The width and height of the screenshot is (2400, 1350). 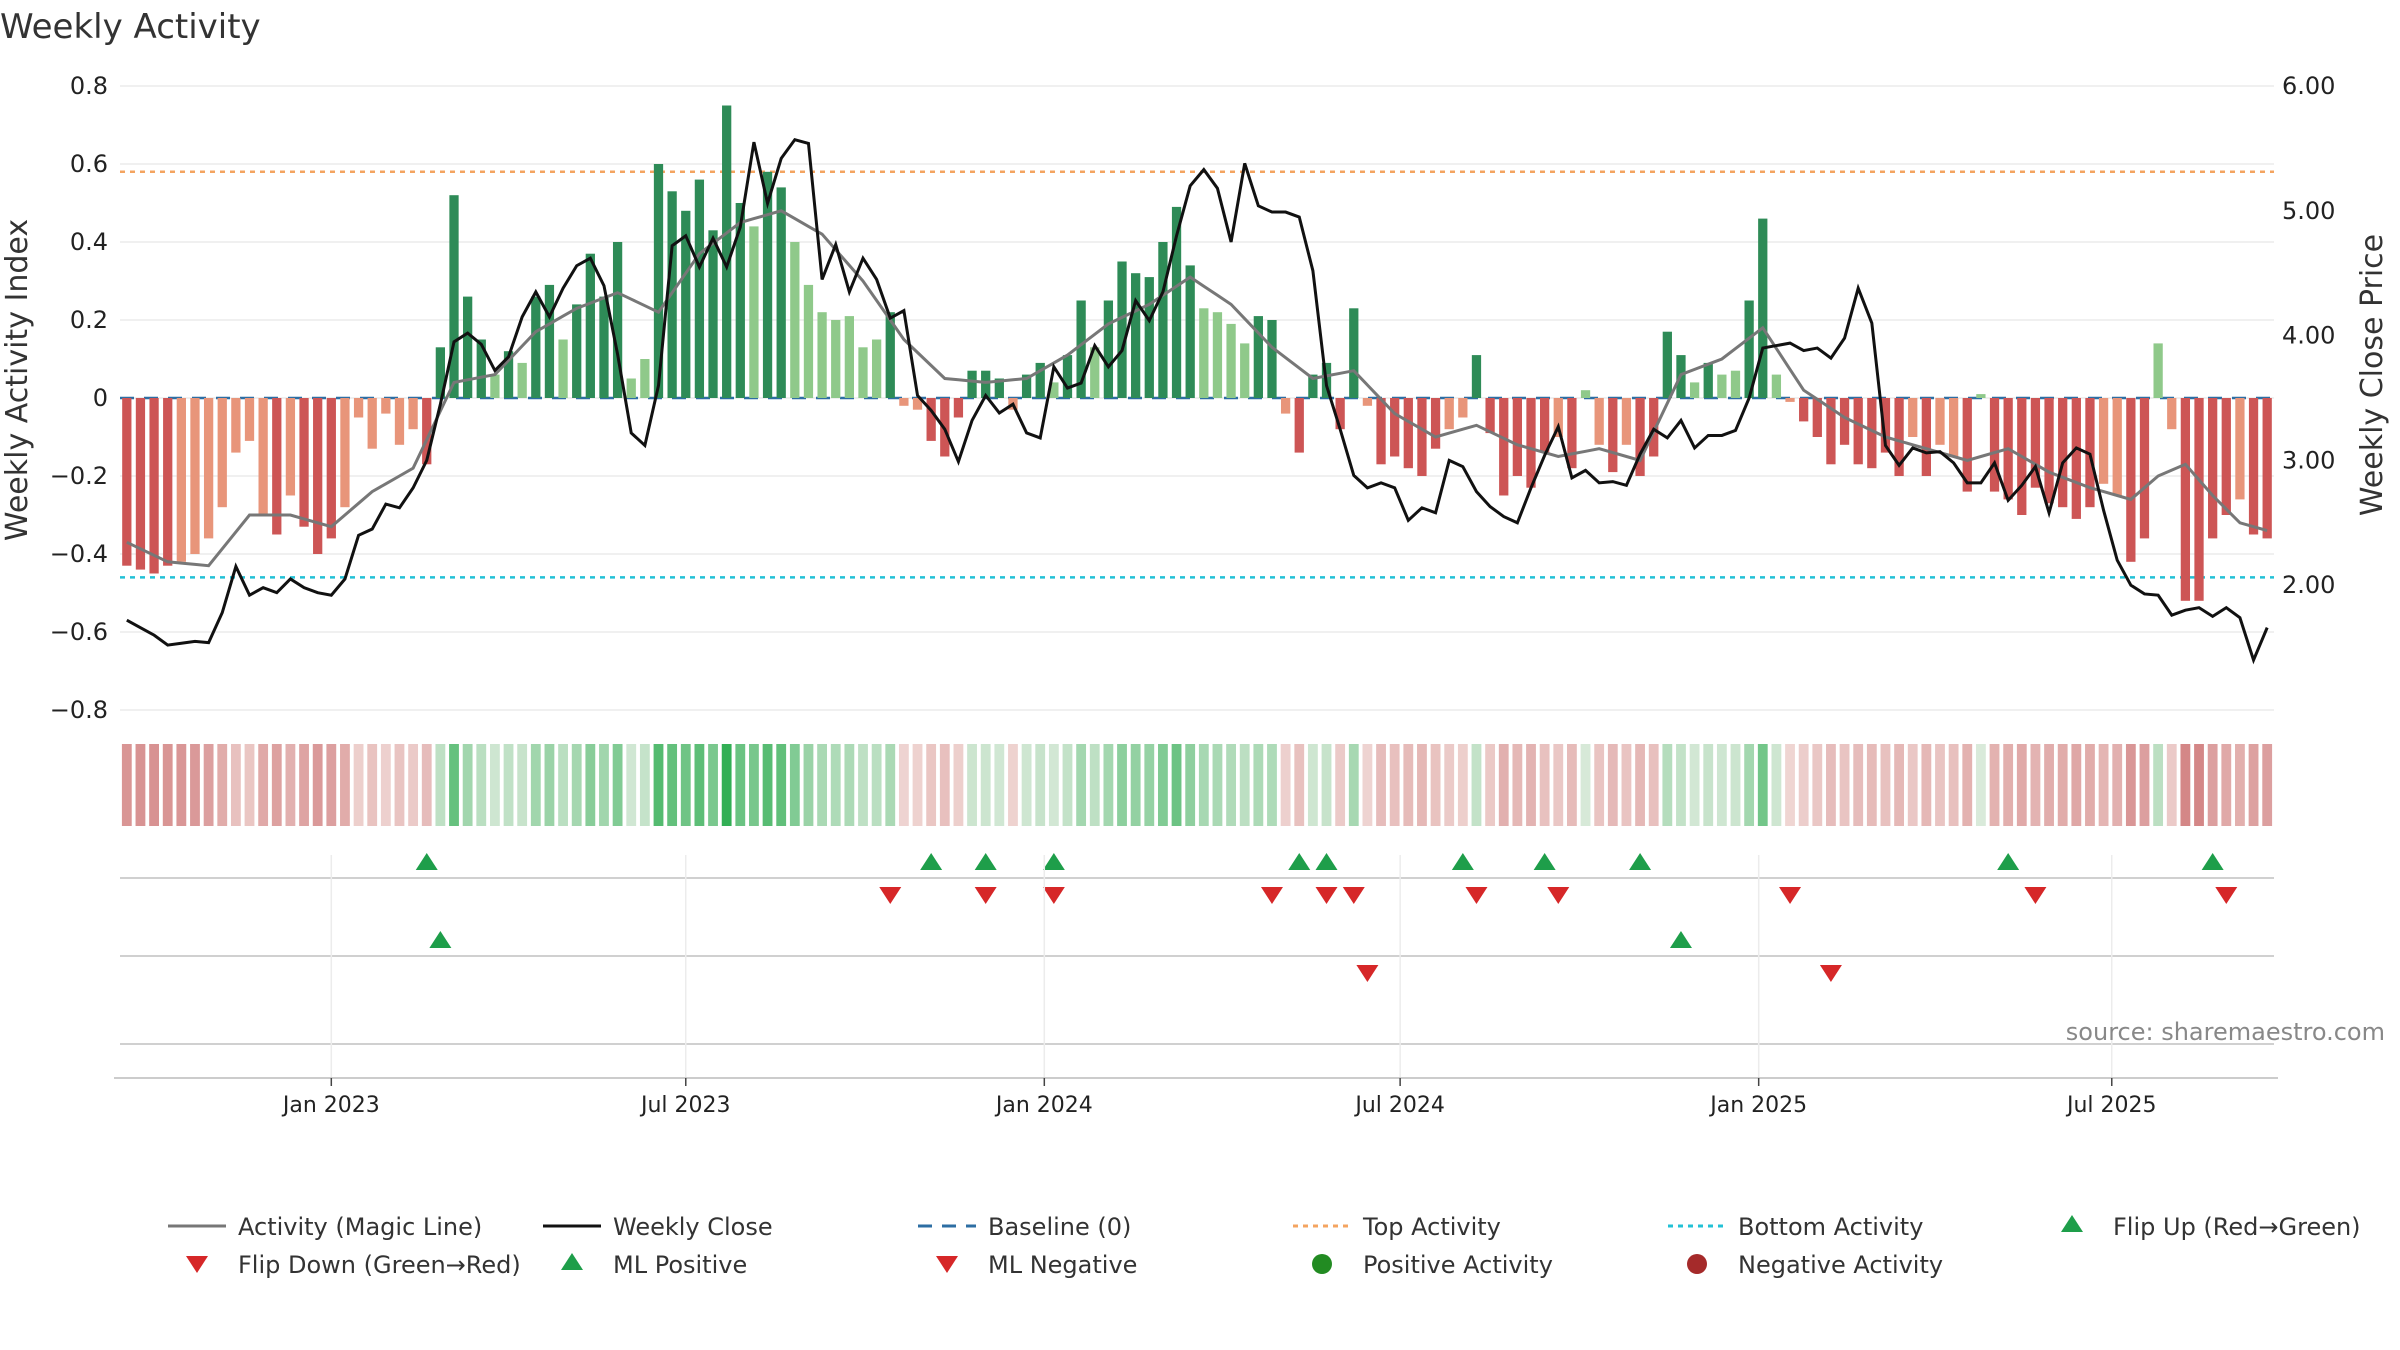 I want to click on y2-axis-label: Weekly Close Price, so click(x=2372, y=375).